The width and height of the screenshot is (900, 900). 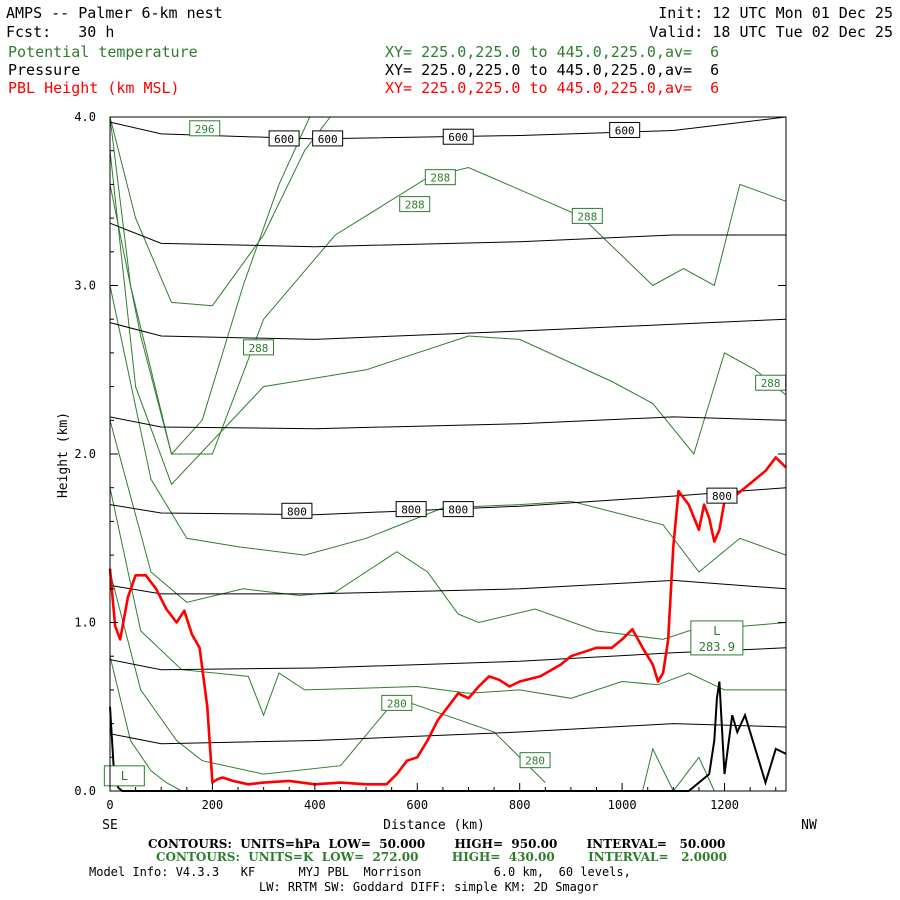 What do you see at coordinates (434, 825) in the screenshot?
I see `x-axis-label: Distance (km)` at bounding box center [434, 825].